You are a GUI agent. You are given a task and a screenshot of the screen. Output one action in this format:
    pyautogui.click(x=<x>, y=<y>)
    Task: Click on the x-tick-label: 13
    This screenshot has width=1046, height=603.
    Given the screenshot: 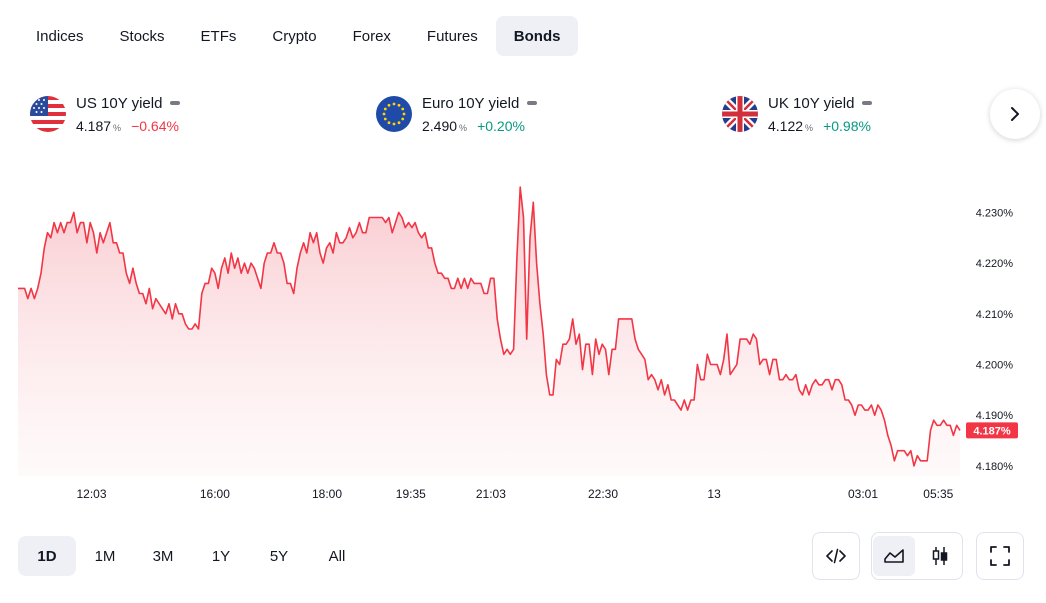 What is the action you would take?
    pyautogui.click(x=714, y=494)
    